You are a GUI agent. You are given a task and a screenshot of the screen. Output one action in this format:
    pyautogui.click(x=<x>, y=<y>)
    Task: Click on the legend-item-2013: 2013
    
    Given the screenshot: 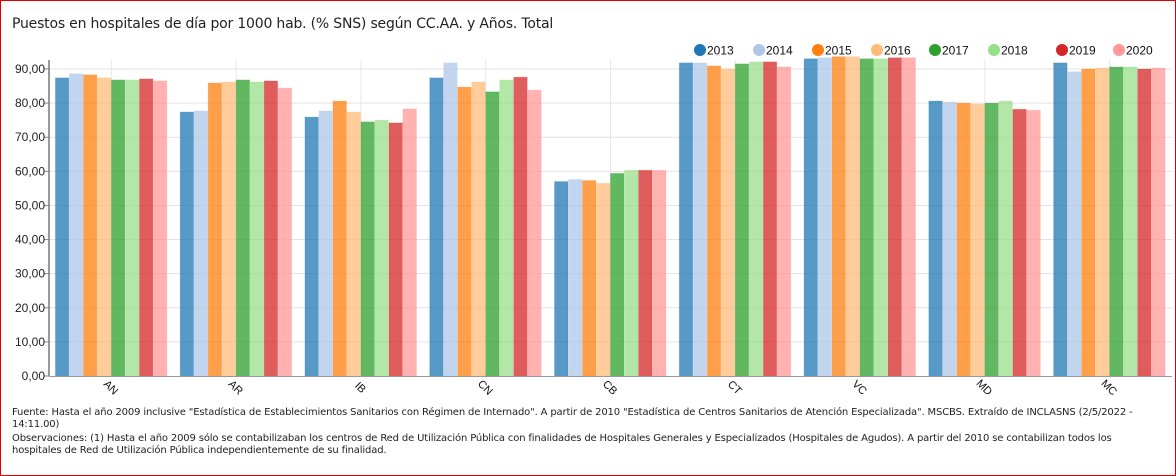 What is the action you would take?
    pyautogui.click(x=714, y=51)
    